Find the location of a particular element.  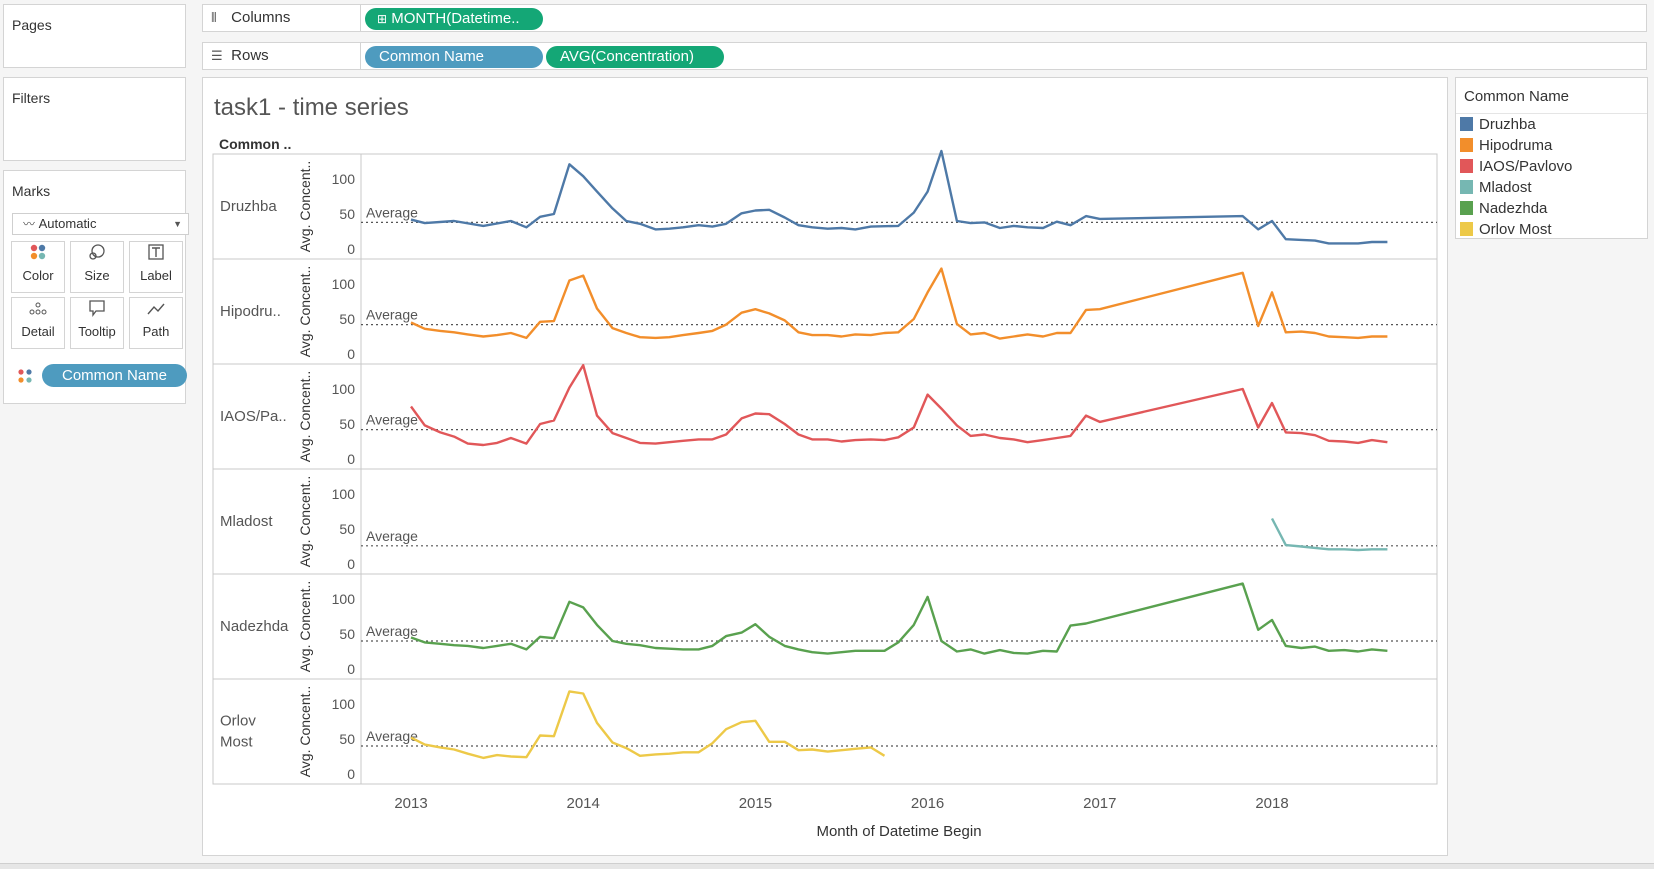

filters-title: Filters is located at coordinates (31, 98).